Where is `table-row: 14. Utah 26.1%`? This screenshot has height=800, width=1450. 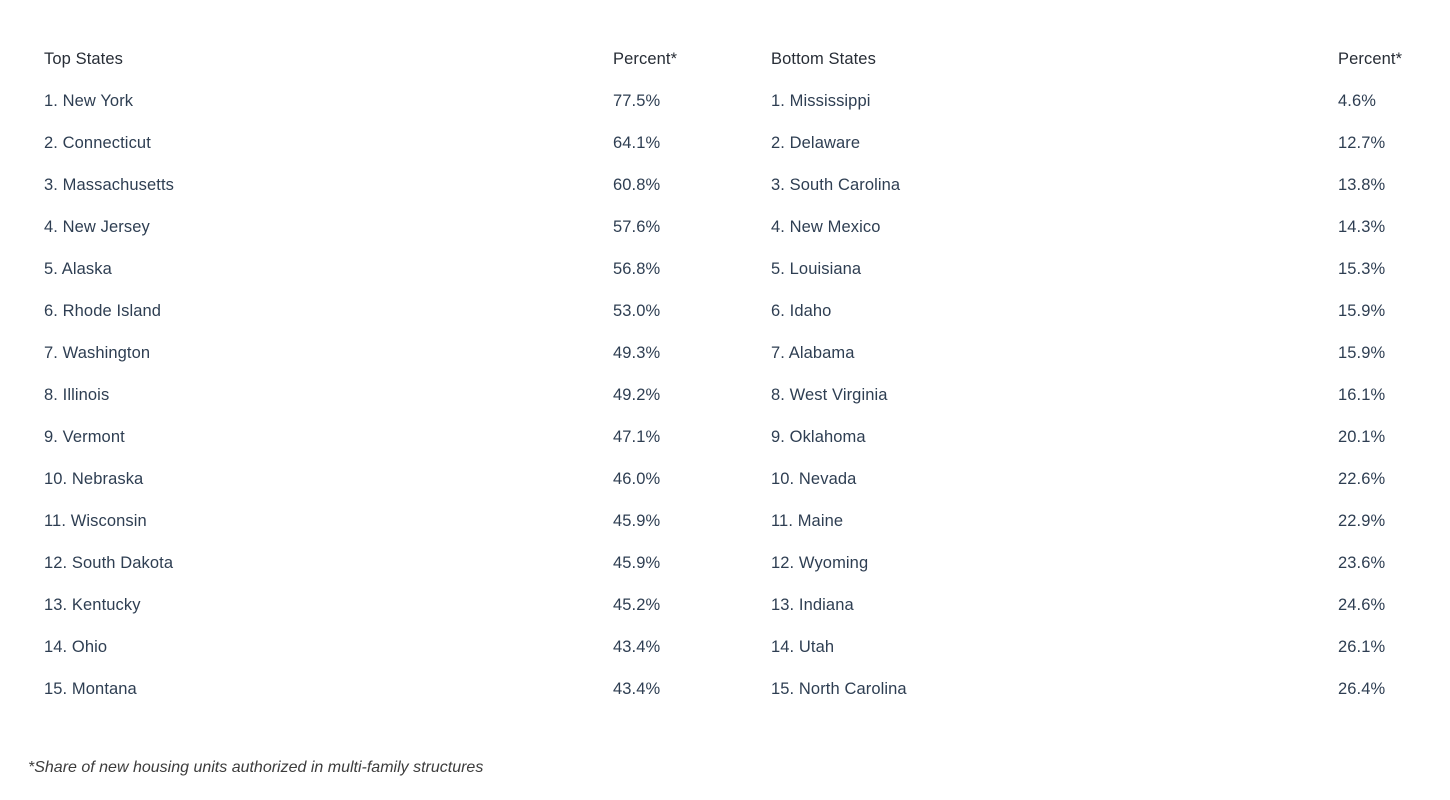 table-row: 14. Utah 26.1% is located at coordinates (1103, 647).